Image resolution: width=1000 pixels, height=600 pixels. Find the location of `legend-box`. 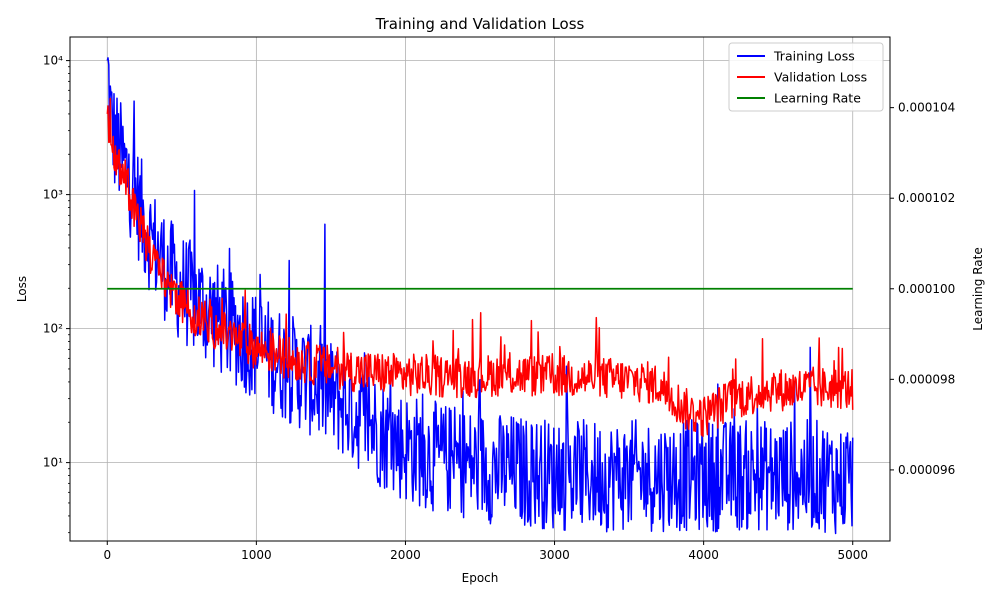

legend-box is located at coordinates (806, 77).